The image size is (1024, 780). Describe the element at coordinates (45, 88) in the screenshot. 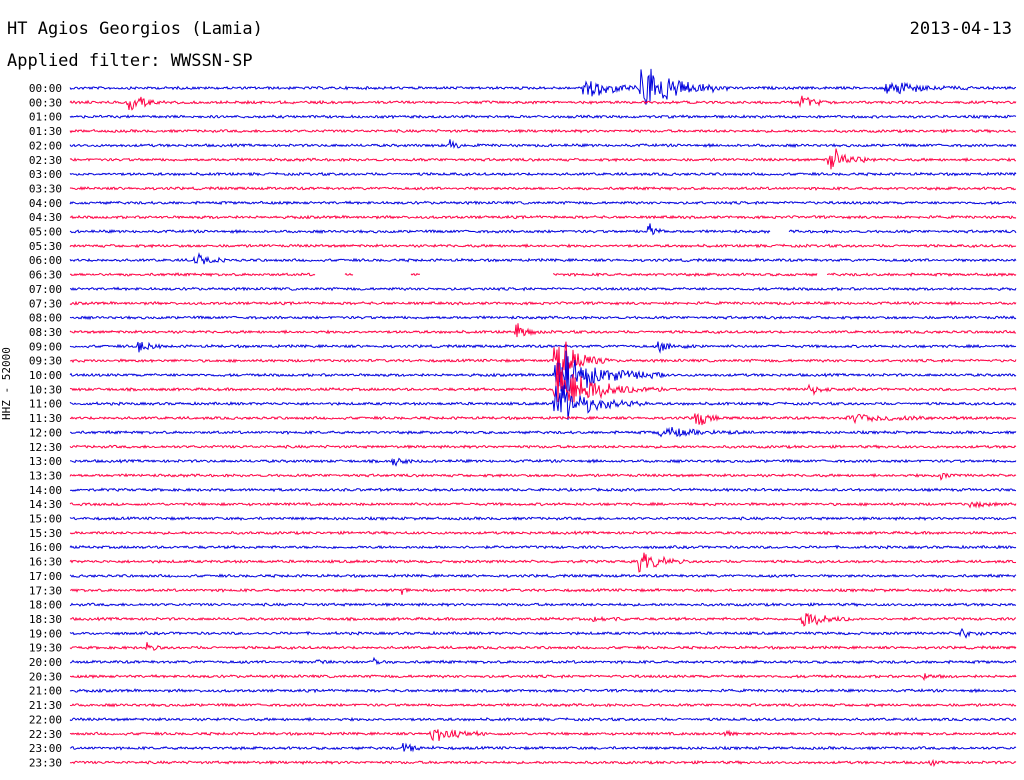

I see `row-time-label: 00:00` at that location.